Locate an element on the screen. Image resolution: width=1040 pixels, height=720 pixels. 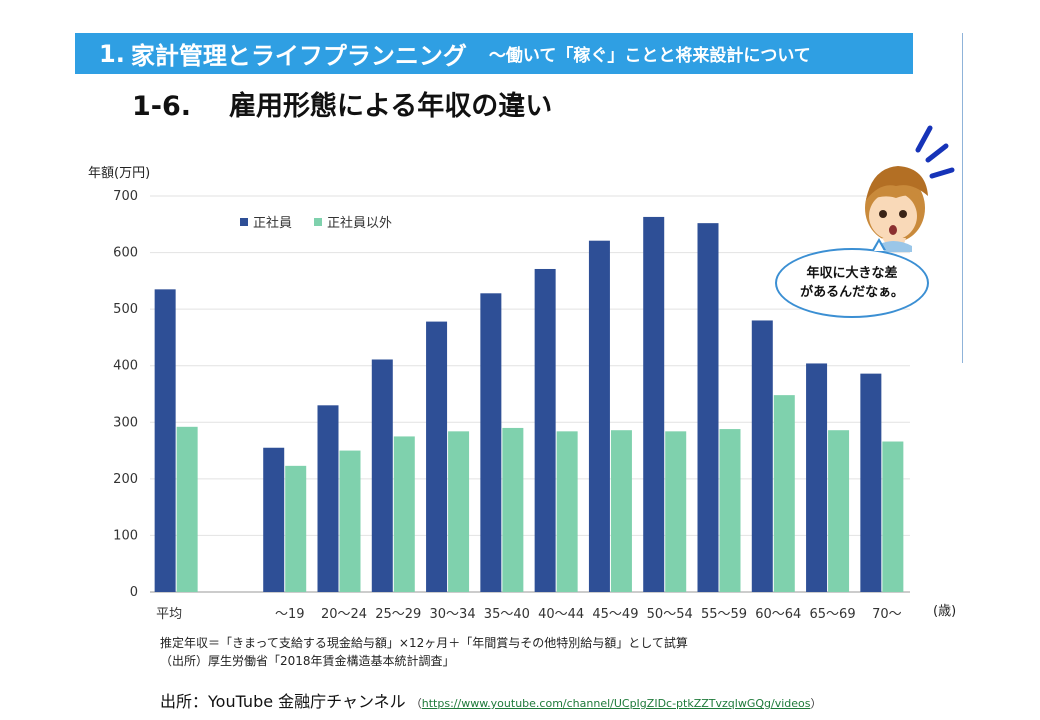
y-tick-label: 600 is located at coordinates (125, 253).